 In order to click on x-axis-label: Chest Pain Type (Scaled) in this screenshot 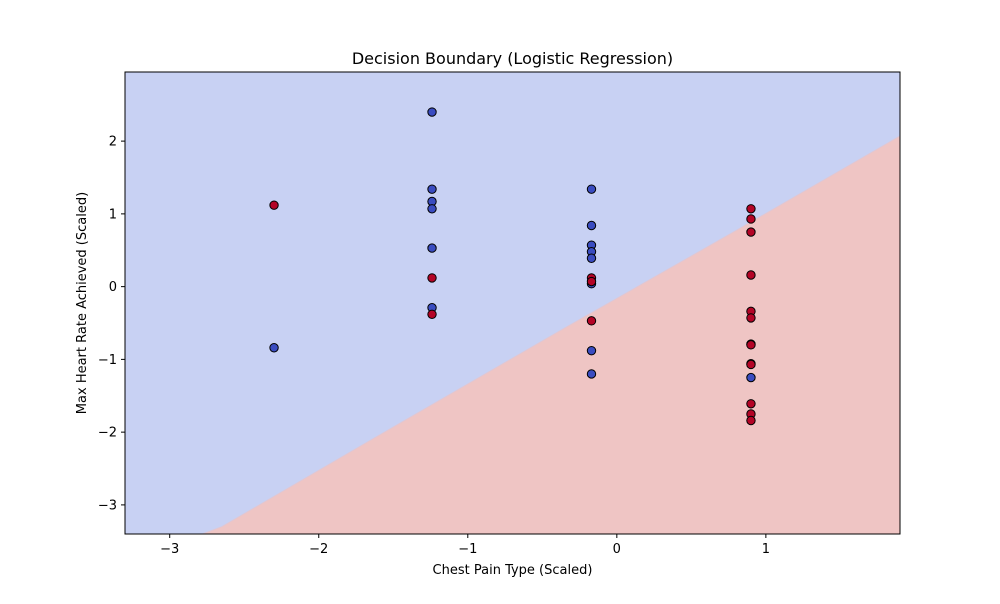, I will do `click(513, 570)`.